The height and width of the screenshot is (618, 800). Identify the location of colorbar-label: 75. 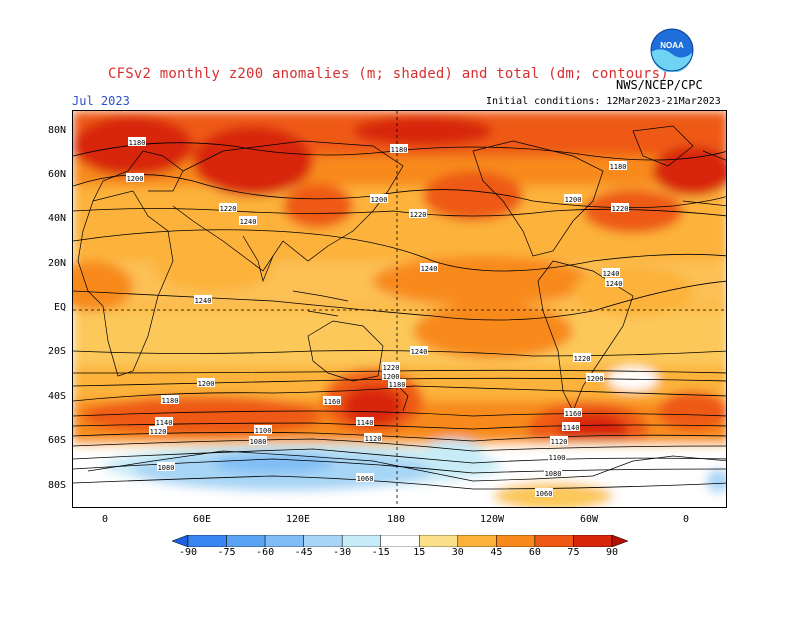
(573, 552).